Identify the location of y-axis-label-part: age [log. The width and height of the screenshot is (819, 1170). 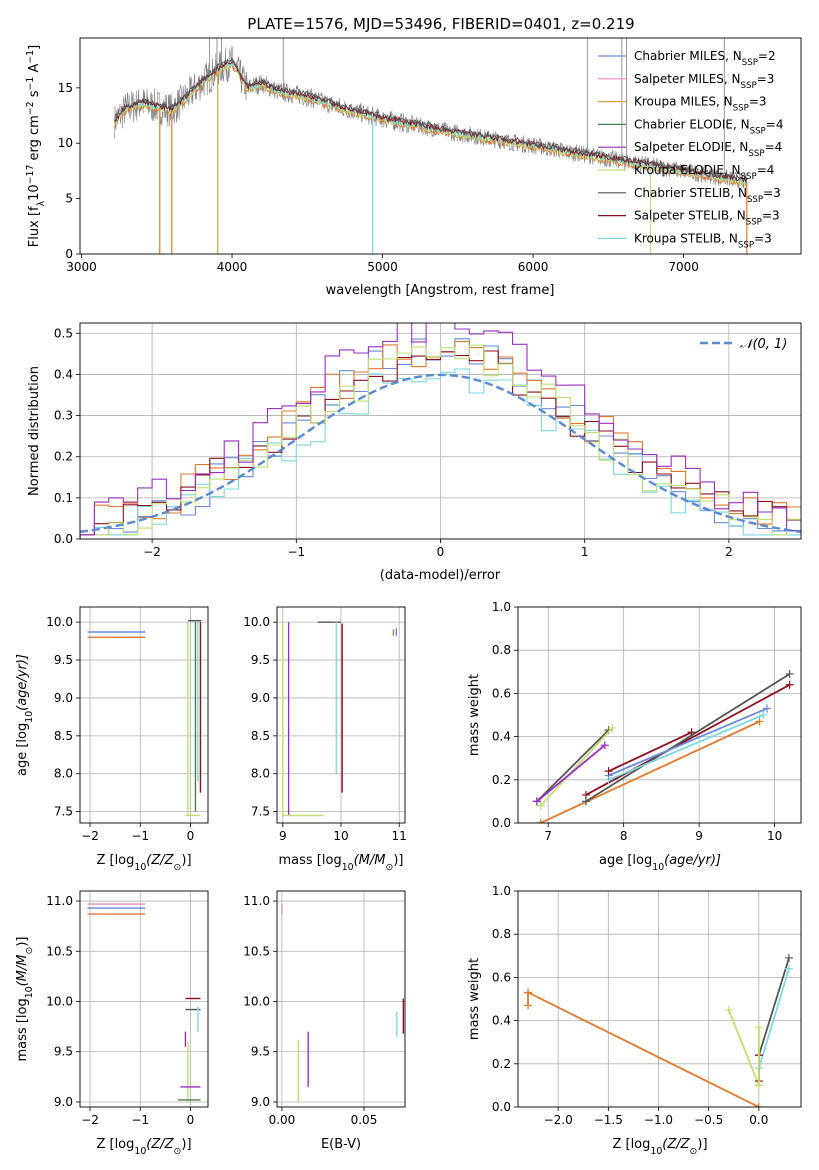
(22, 749).